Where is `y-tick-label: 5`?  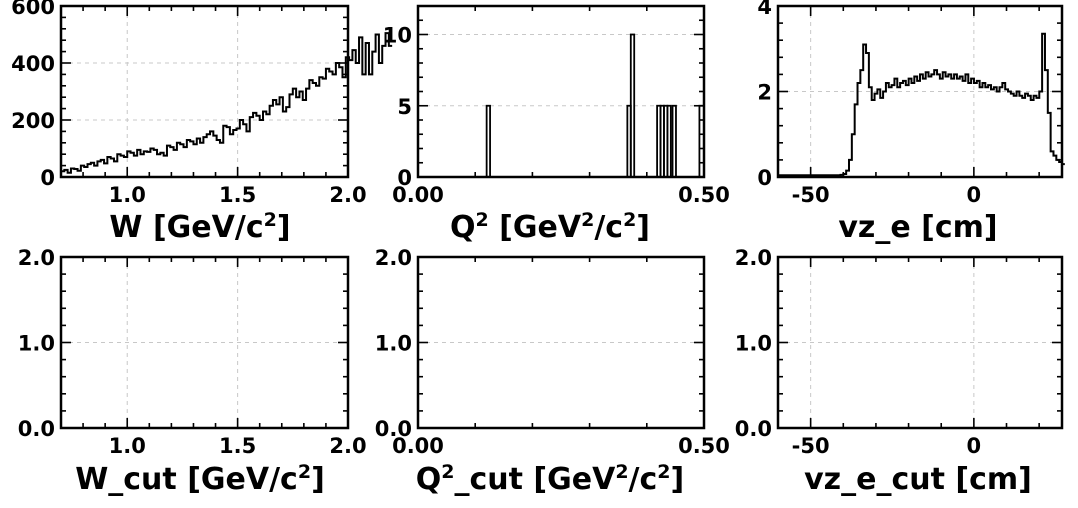 y-tick-label: 5 is located at coordinates (404, 107).